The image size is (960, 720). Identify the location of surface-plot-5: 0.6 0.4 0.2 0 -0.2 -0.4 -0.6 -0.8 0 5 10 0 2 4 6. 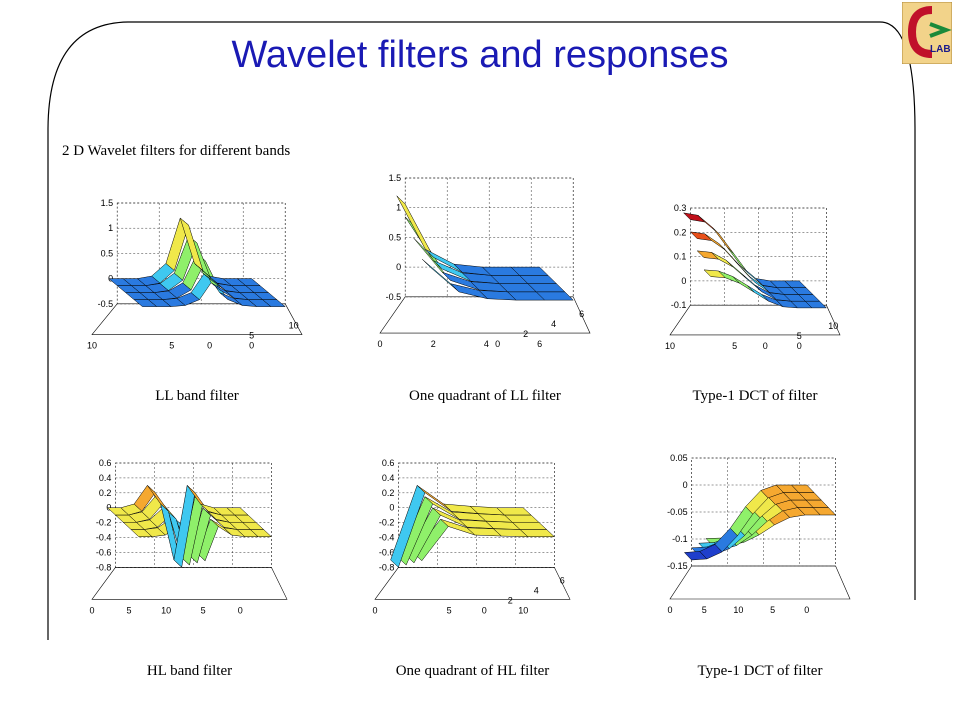
(472, 552).